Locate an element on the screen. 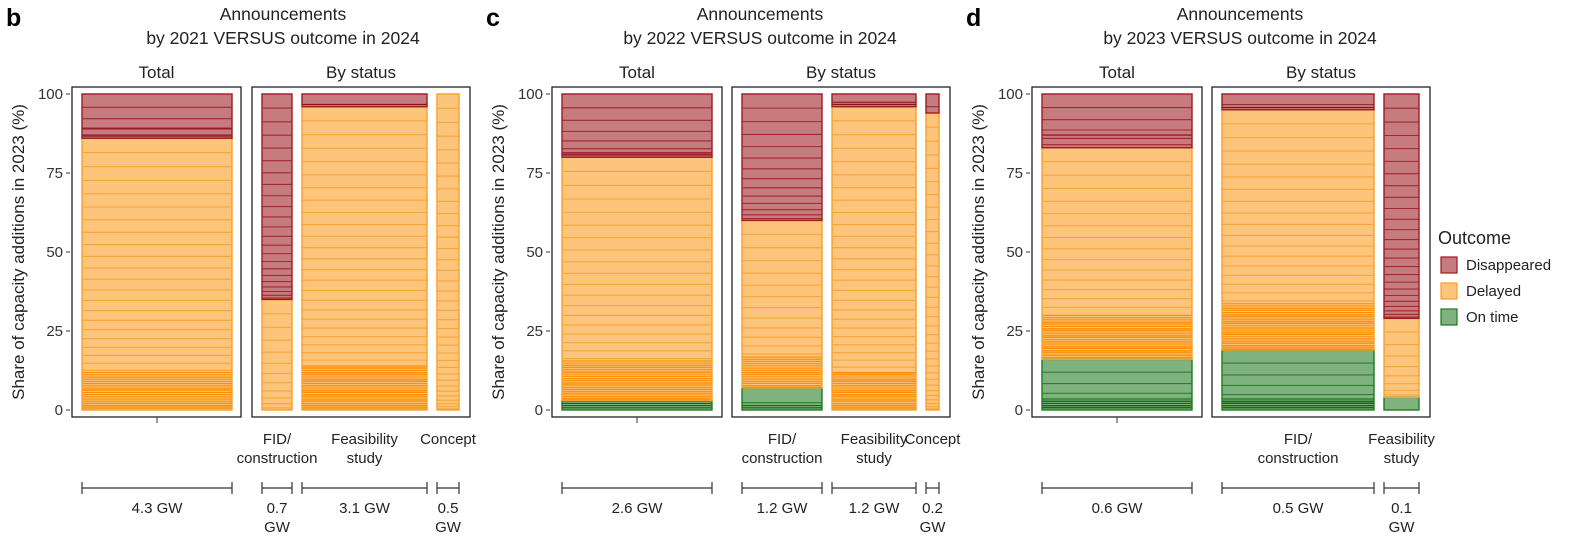  legend-swatch-delayed is located at coordinates (1449, 291).